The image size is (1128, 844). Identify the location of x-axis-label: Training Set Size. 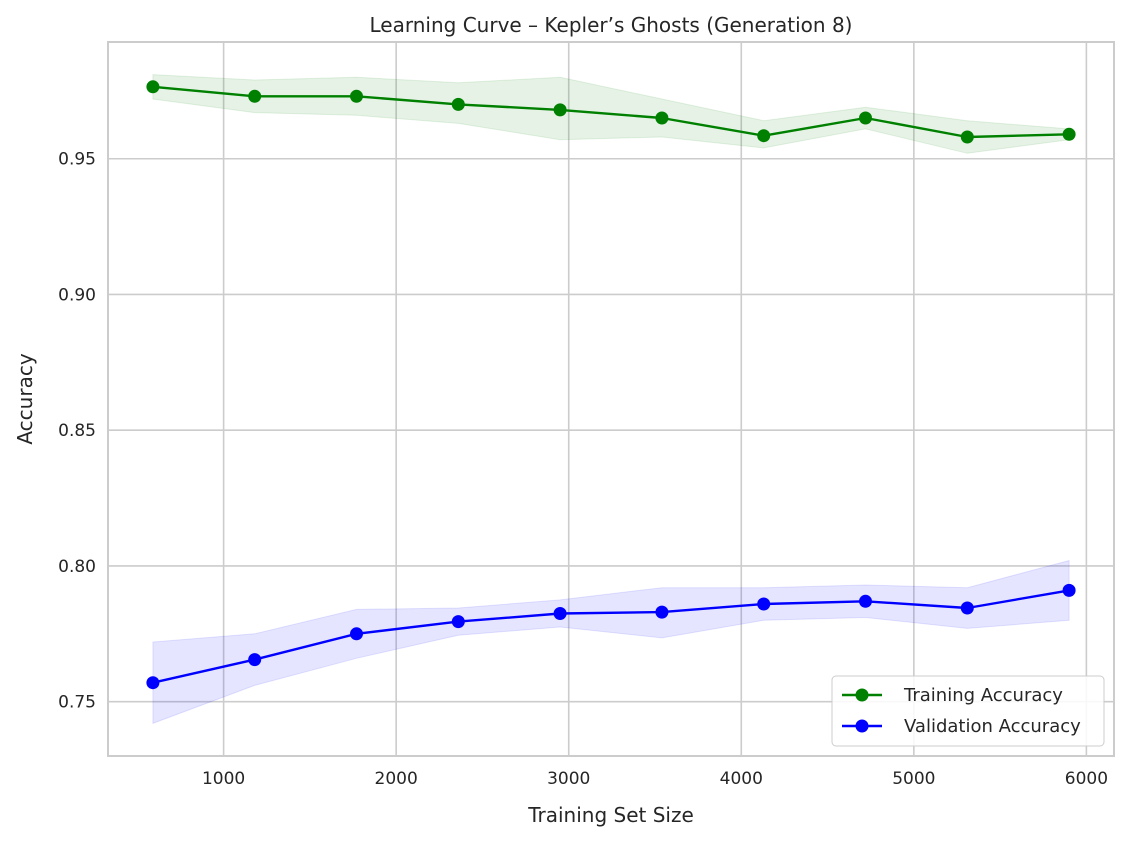
(610, 815).